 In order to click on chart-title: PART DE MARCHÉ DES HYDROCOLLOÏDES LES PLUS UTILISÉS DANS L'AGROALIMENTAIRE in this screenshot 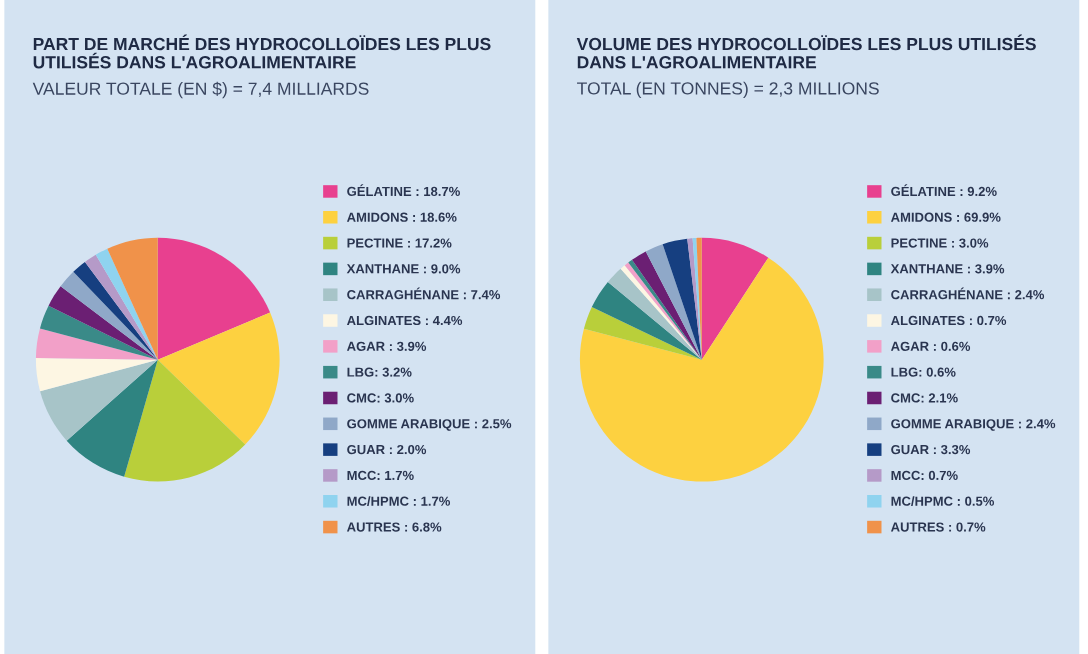, I will do `click(262, 51)`.